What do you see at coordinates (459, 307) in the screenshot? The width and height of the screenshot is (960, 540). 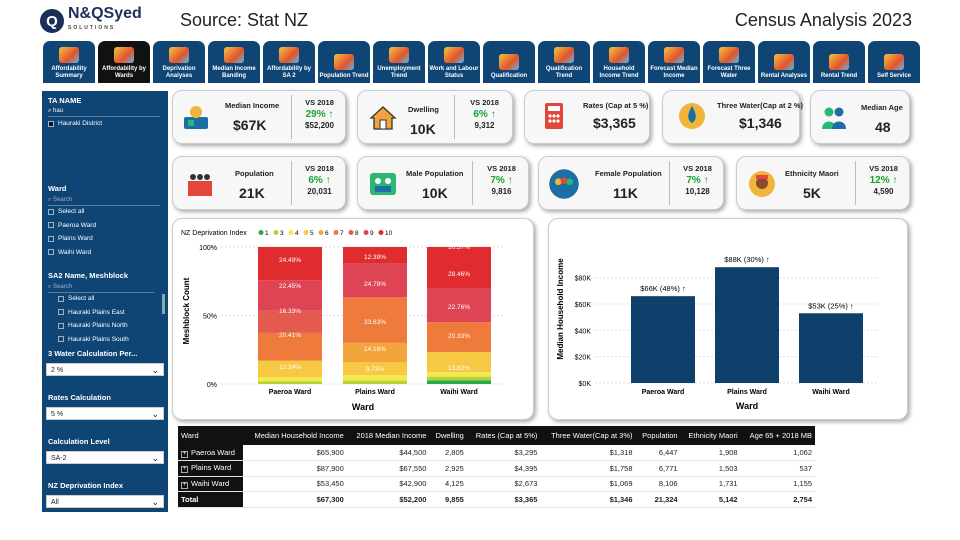 I see `data-label: 22.76%` at bounding box center [459, 307].